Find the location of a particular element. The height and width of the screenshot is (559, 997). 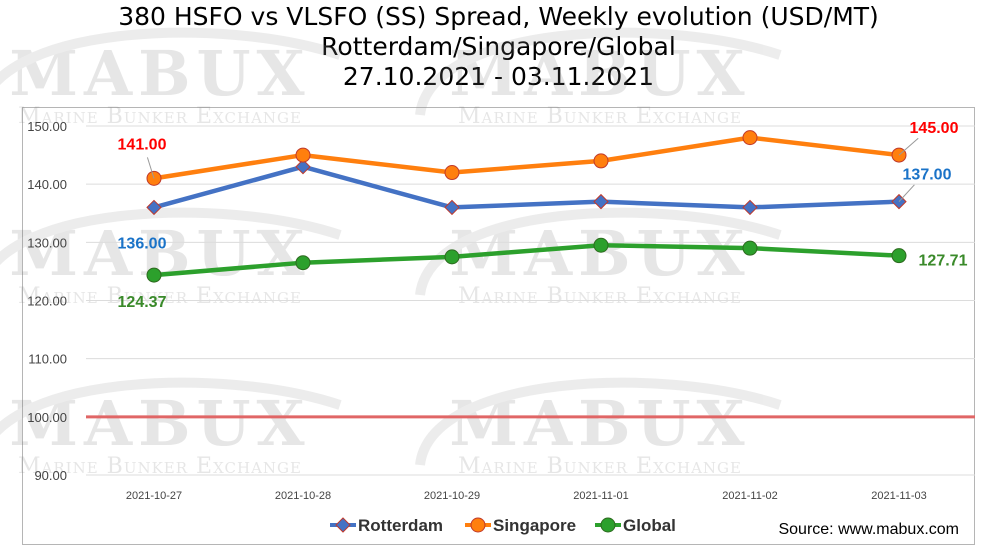

legend-item-global: Global is located at coordinates (635, 525).